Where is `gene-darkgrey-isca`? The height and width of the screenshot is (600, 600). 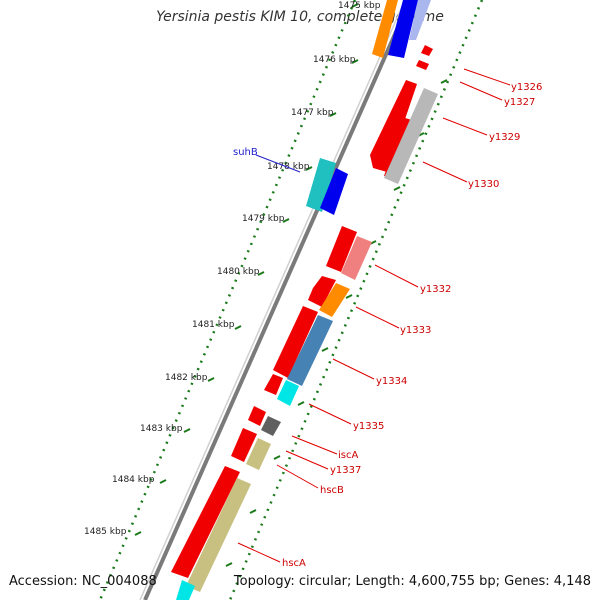 gene-darkgrey-isca is located at coordinates (271, 426).